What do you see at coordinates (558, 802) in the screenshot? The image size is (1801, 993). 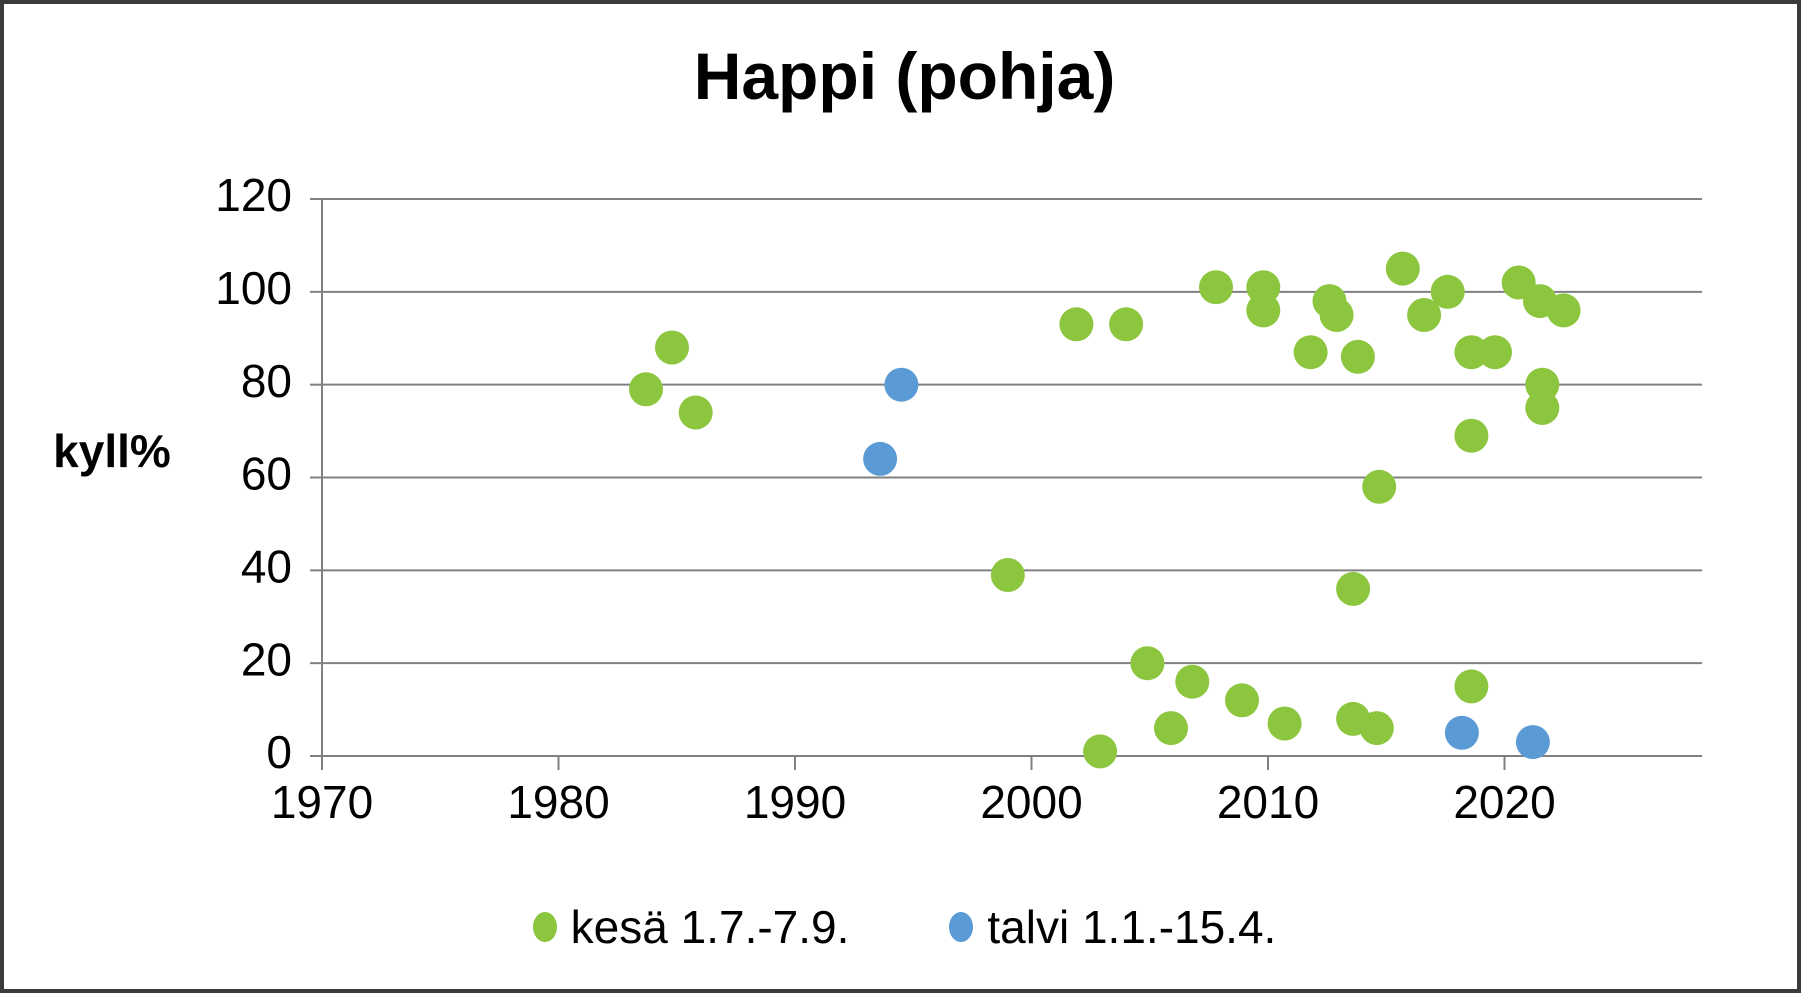 I see `x-tick-label-1980: 1980` at bounding box center [558, 802].